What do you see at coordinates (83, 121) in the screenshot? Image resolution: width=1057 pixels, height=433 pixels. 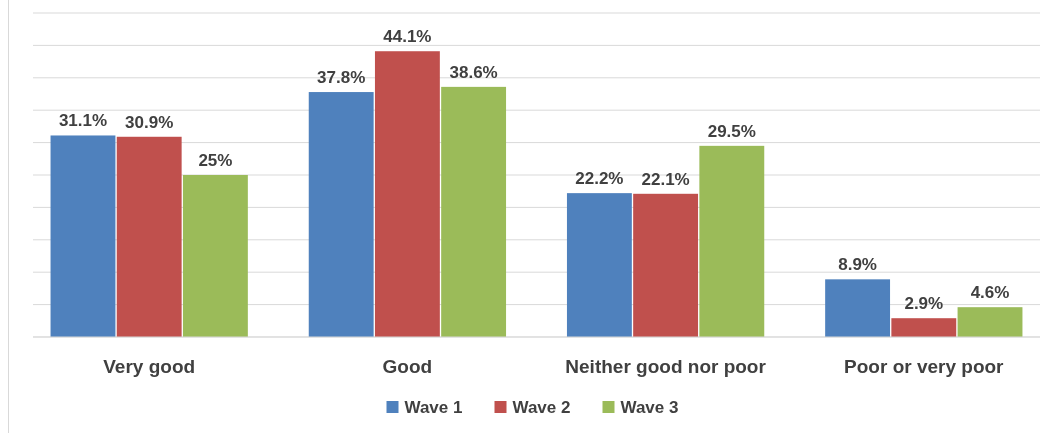 I see `data-label: 31.1%` at bounding box center [83, 121].